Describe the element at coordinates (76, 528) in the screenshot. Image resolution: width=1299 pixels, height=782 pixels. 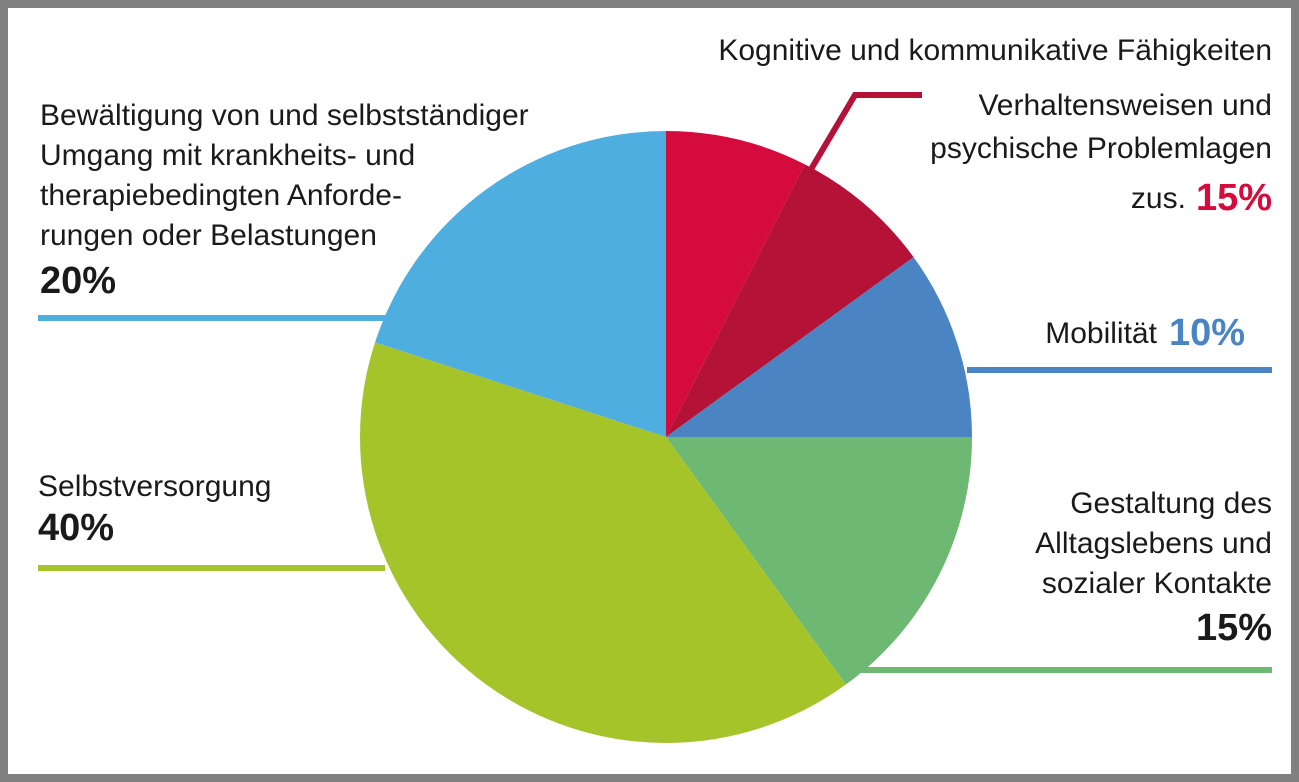
I see `value-label: 40%` at that location.